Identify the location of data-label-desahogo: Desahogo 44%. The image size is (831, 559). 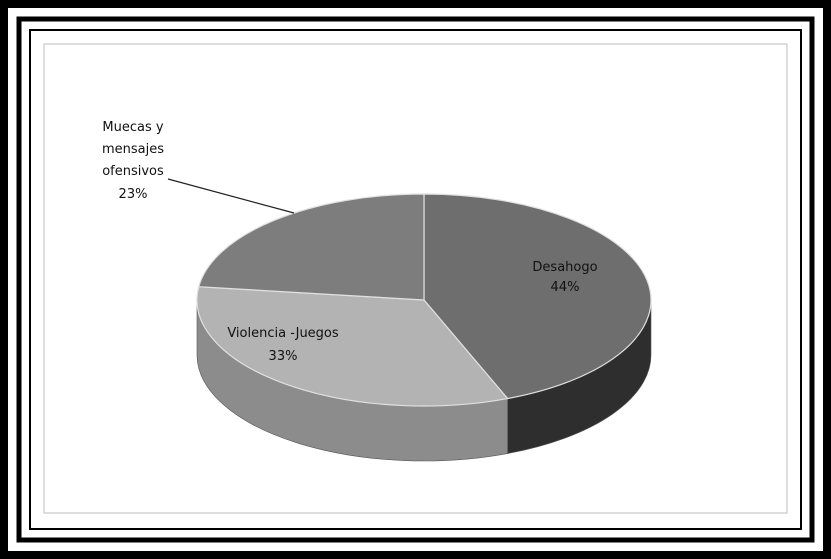
(564, 277).